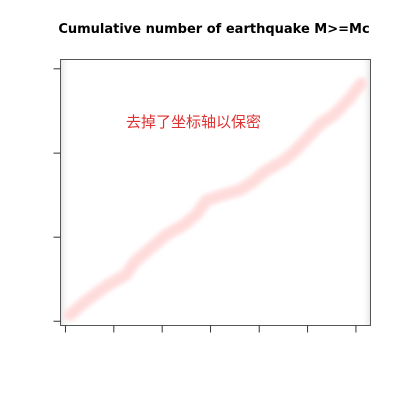 This screenshot has width=400, height=400. Describe the element at coordinates (365, 193) in the screenshot. I see `plot-edge-right-shade` at that location.